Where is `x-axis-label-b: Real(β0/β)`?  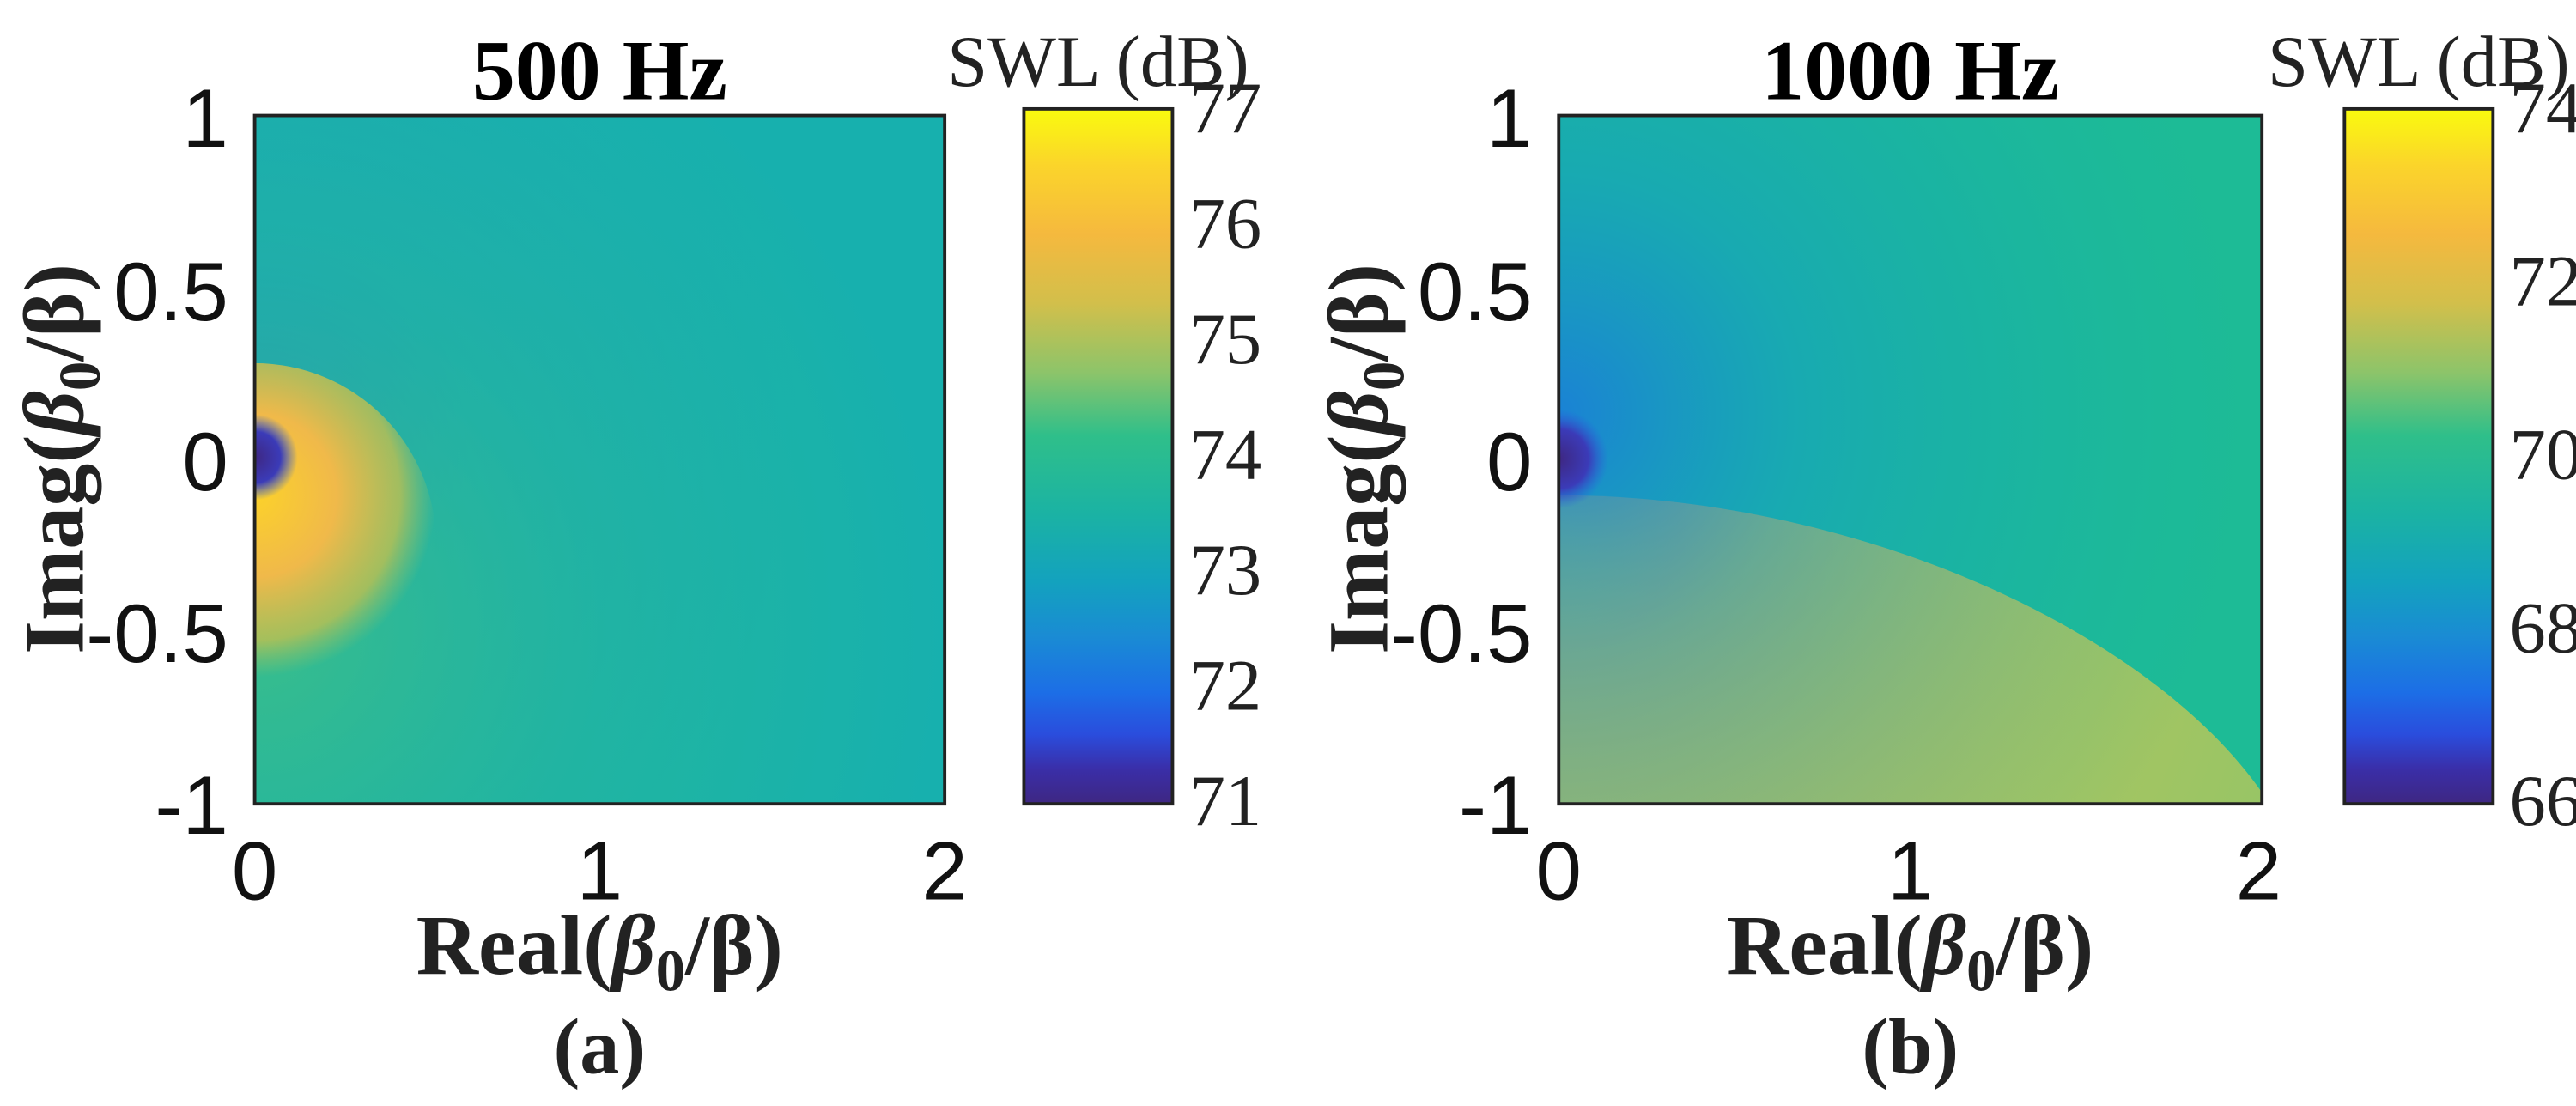 x-axis-label-b: Real(β0/β) is located at coordinates (1910, 950).